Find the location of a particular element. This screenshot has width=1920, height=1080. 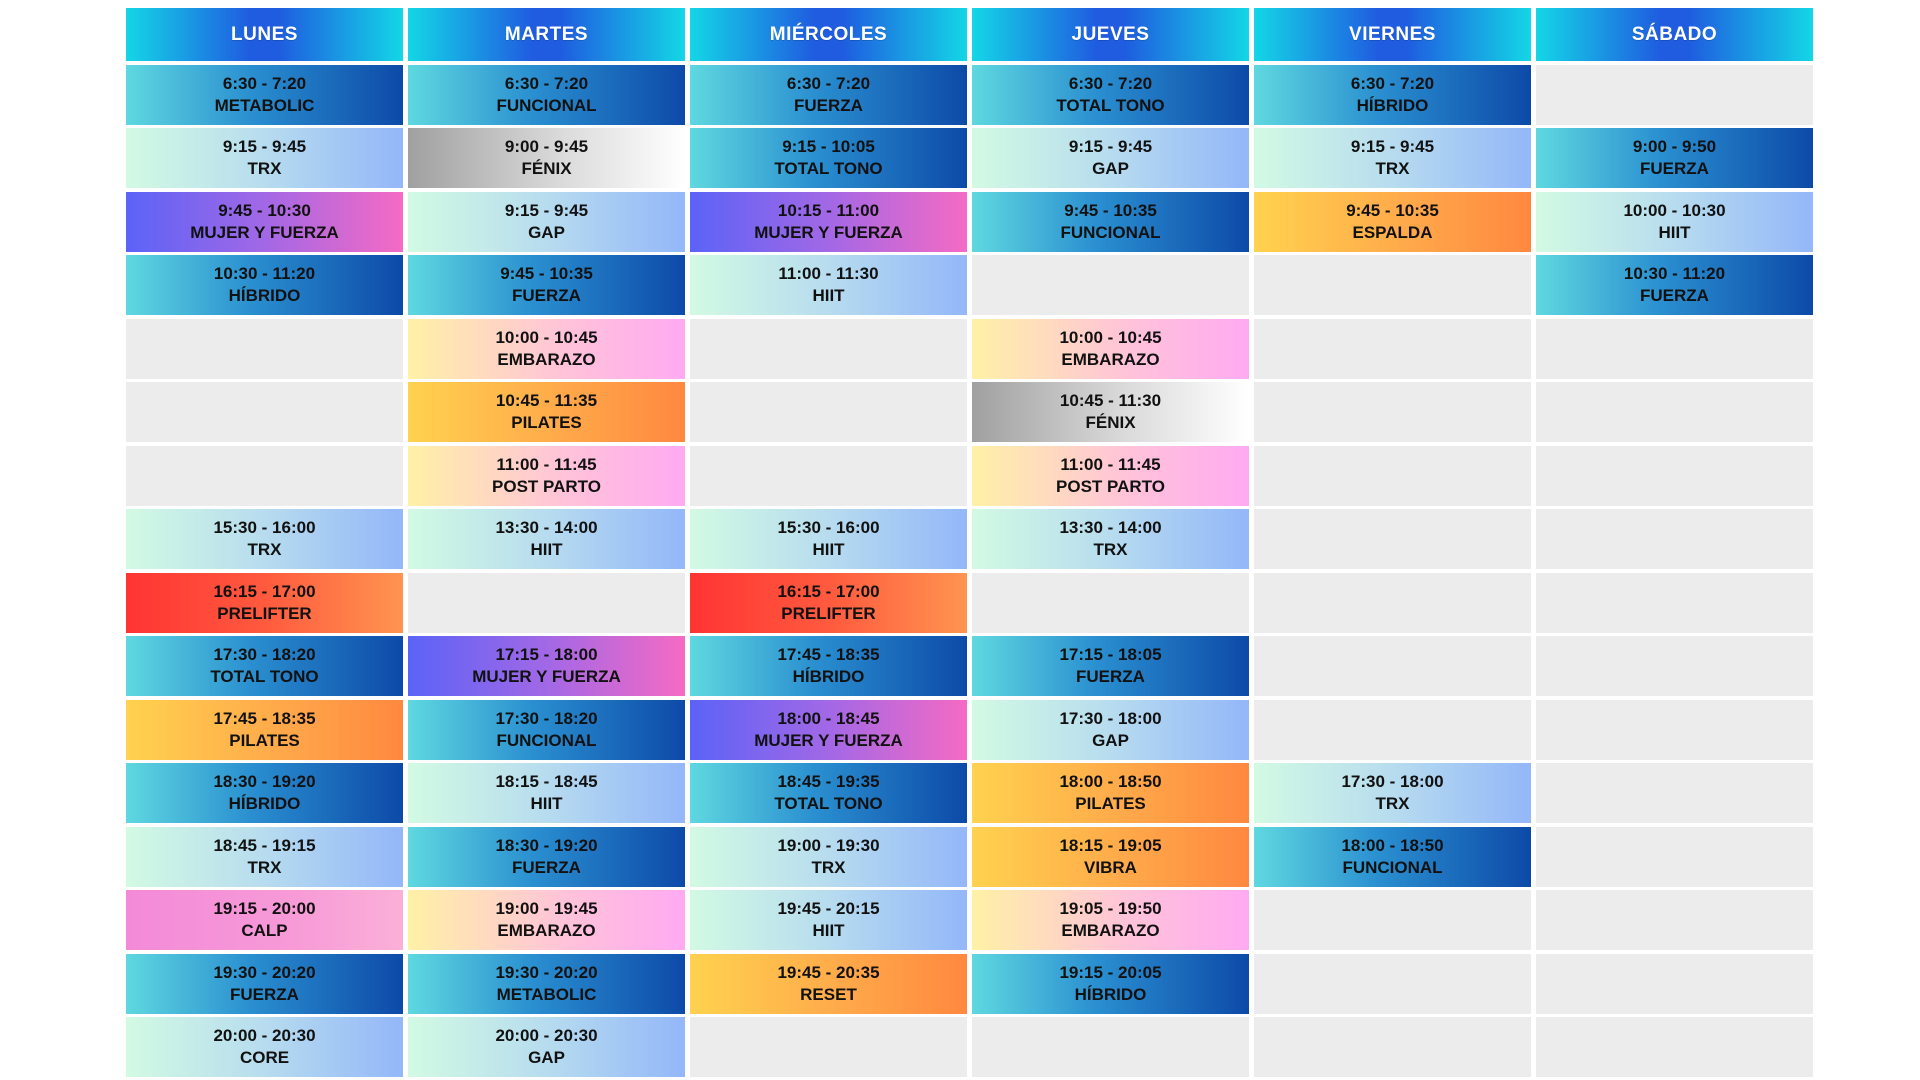

class-slot: 19:00 - 19:30 TRX is located at coordinates (828, 856).